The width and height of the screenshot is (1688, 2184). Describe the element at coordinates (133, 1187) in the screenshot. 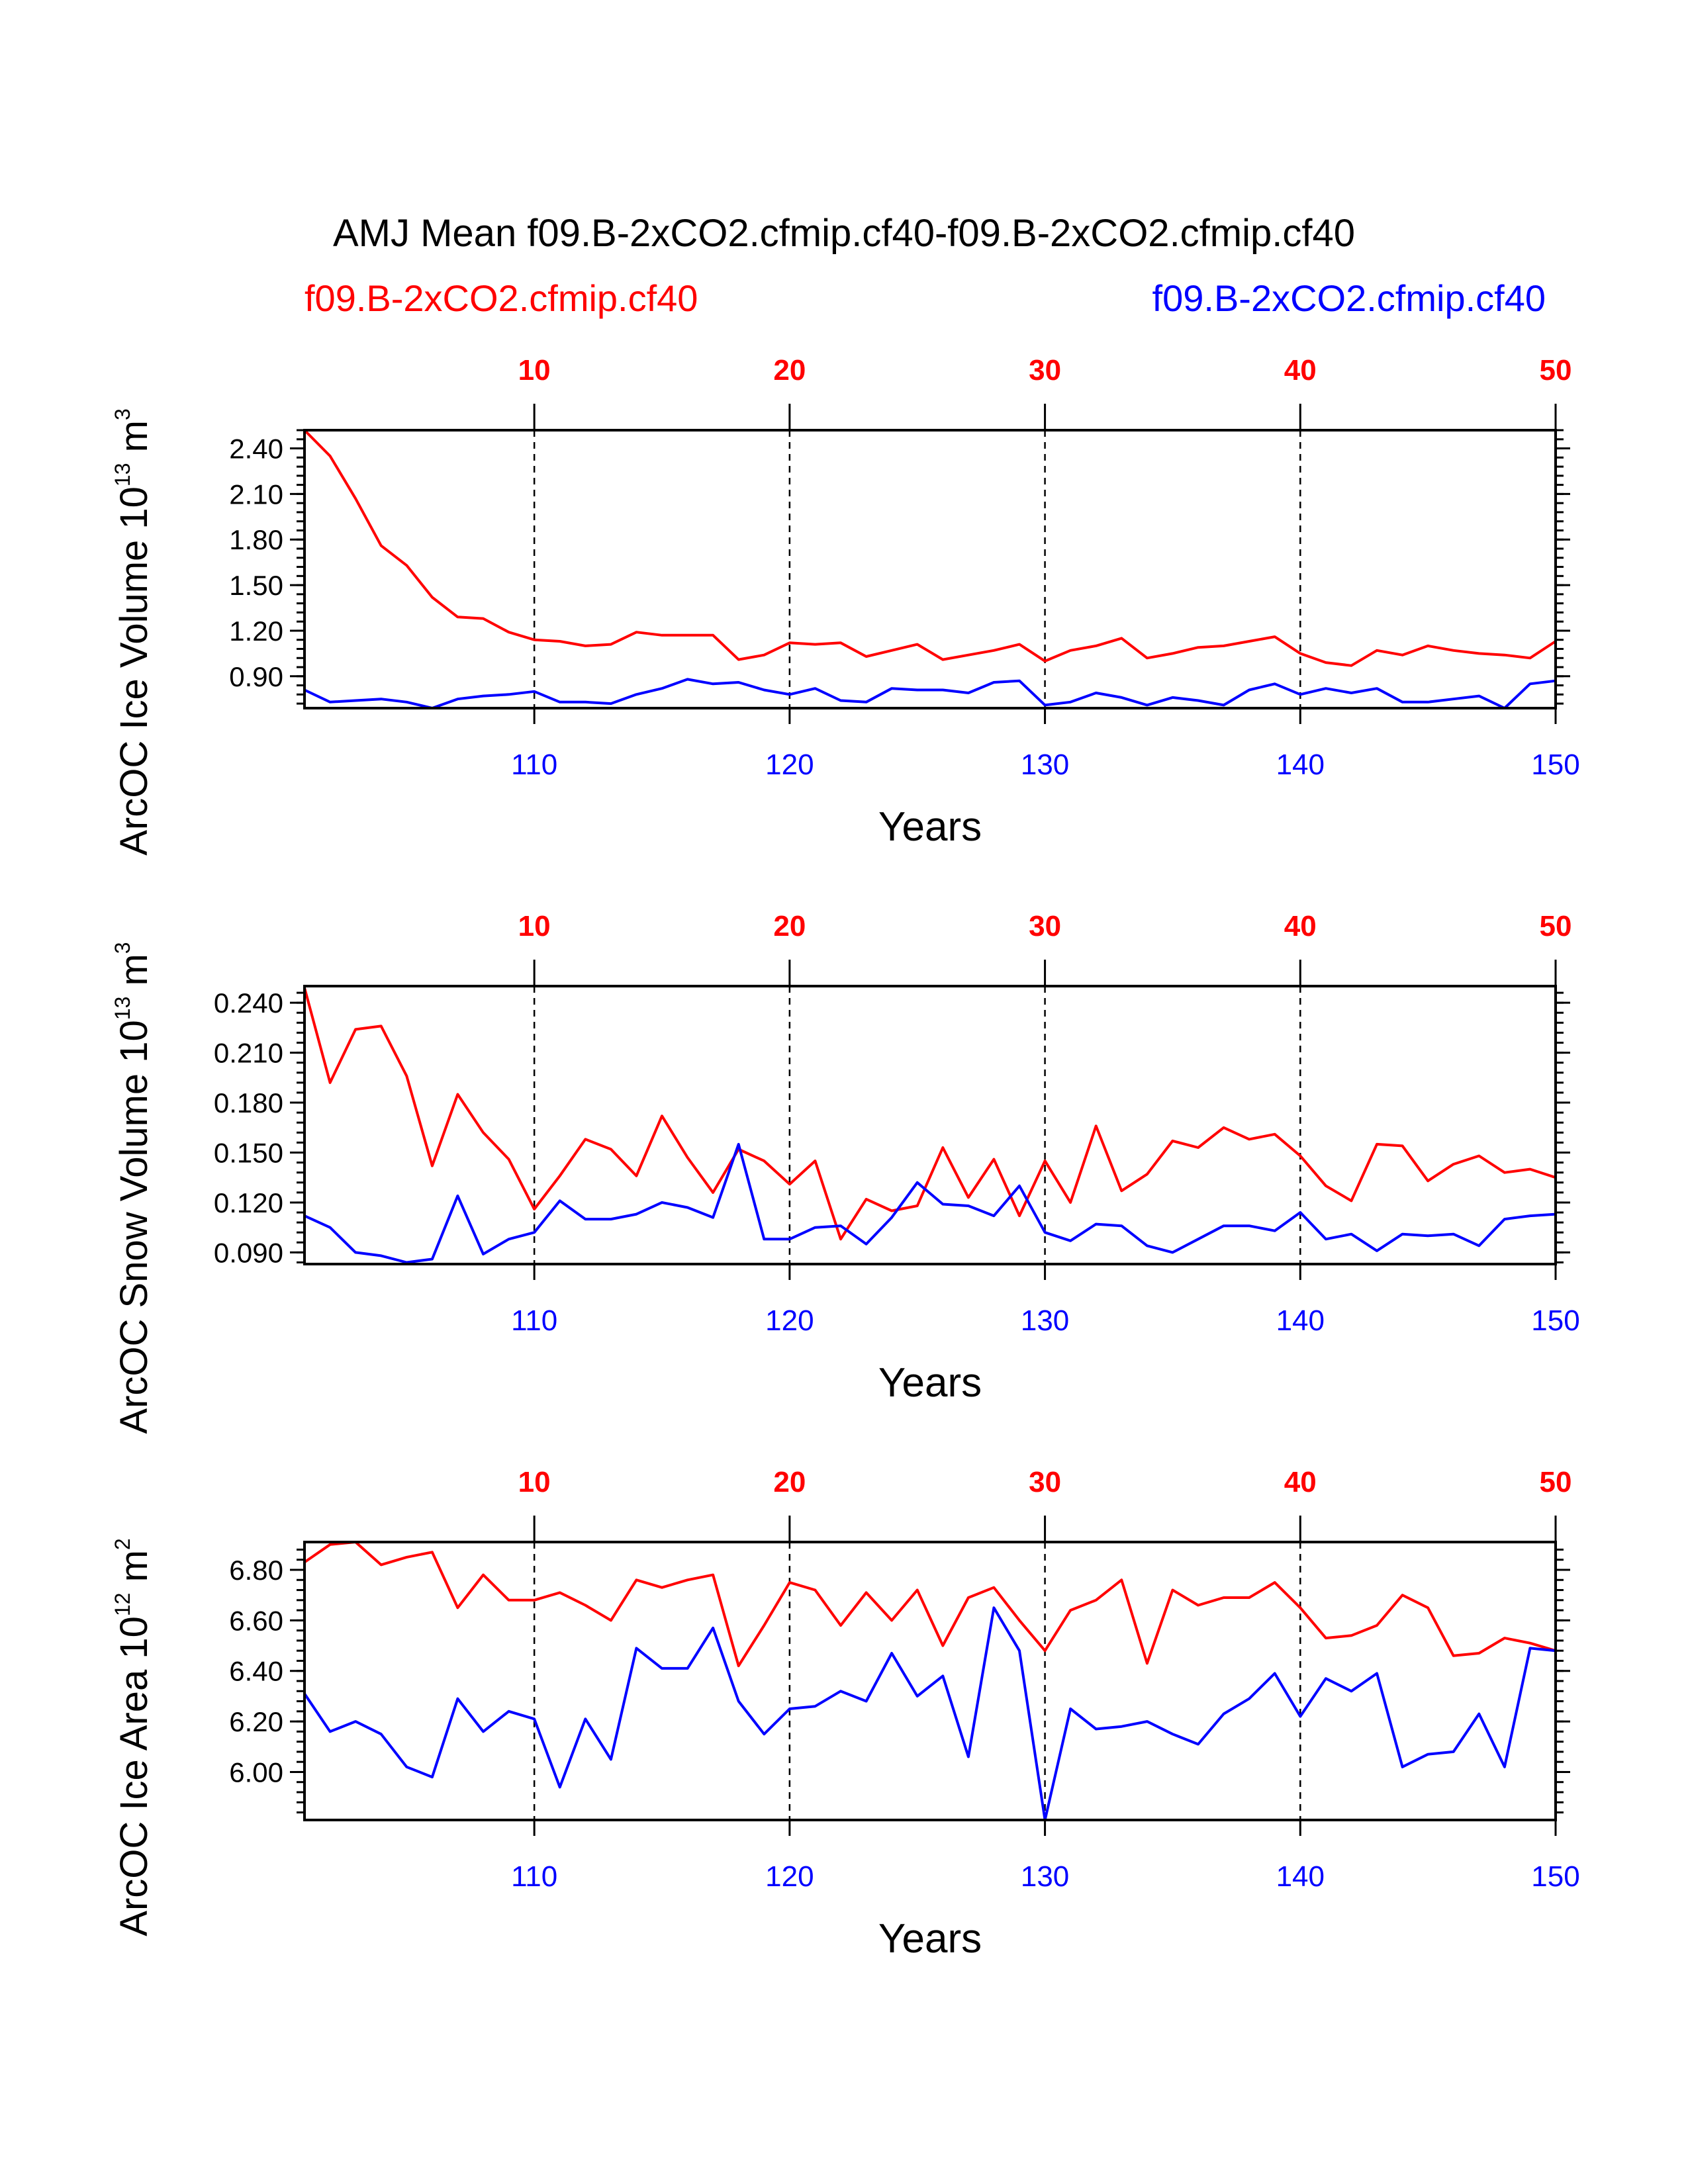

I see `y-axis-label: ArcOC Snow Volume 1013 m3` at that location.